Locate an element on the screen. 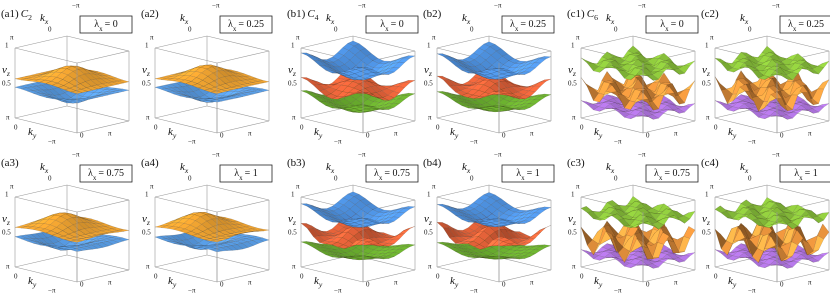  panel-label: (a2) is located at coordinates (150, 14).